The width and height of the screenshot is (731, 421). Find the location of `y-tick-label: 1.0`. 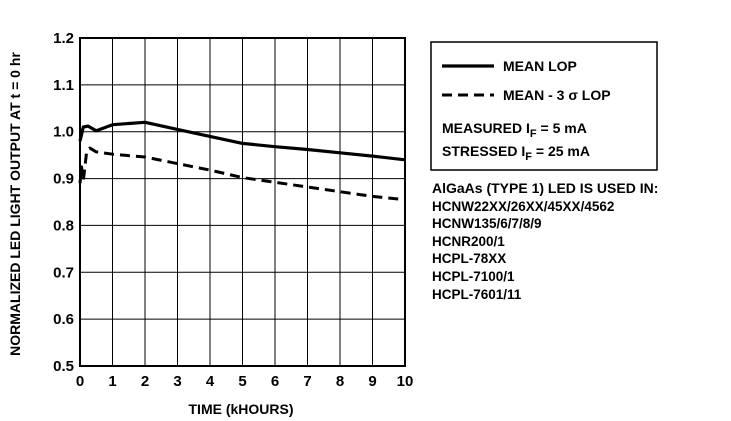

y-tick-label: 1.0 is located at coordinates (63, 132).